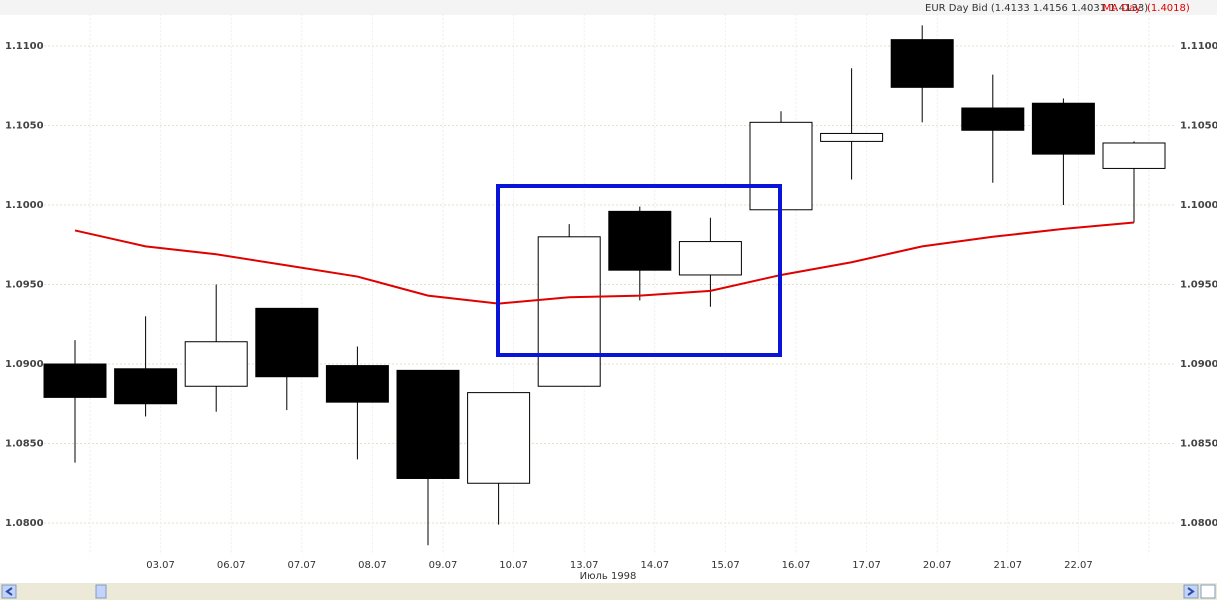 Image resolution: width=1217 pixels, height=600 pixels. What do you see at coordinates (443, 565) in the screenshot?
I see `x-tick-label: 09.07` at bounding box center [443, 565].